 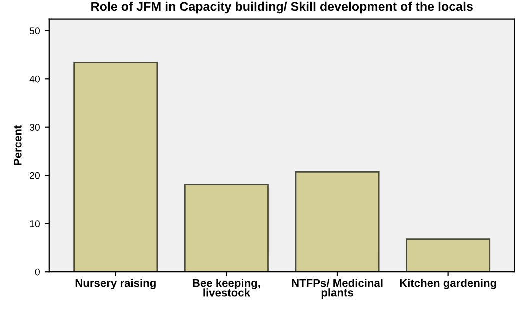 What do you see at coordinates (282, 8) in the screenshot?
I see `chart-title: Role of JFM in Capacity building/ Skill development of the locals` at bounding box center [282, 8].